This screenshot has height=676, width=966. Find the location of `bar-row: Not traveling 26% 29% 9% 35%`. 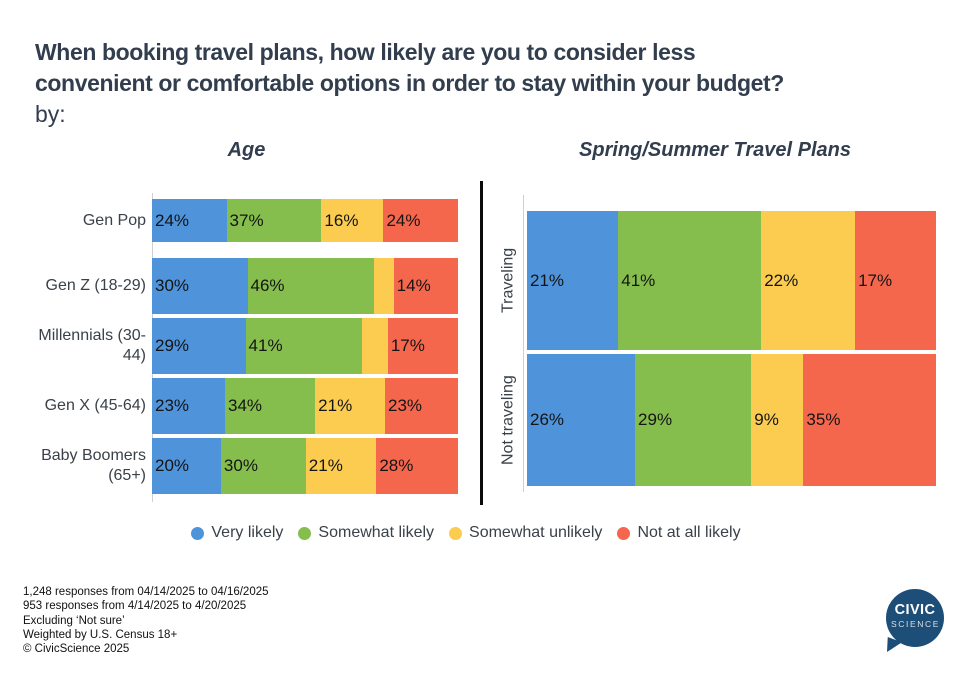

bar-row: Not traveling 26% 29% 9% 35% is located at coordinates (713, 420).